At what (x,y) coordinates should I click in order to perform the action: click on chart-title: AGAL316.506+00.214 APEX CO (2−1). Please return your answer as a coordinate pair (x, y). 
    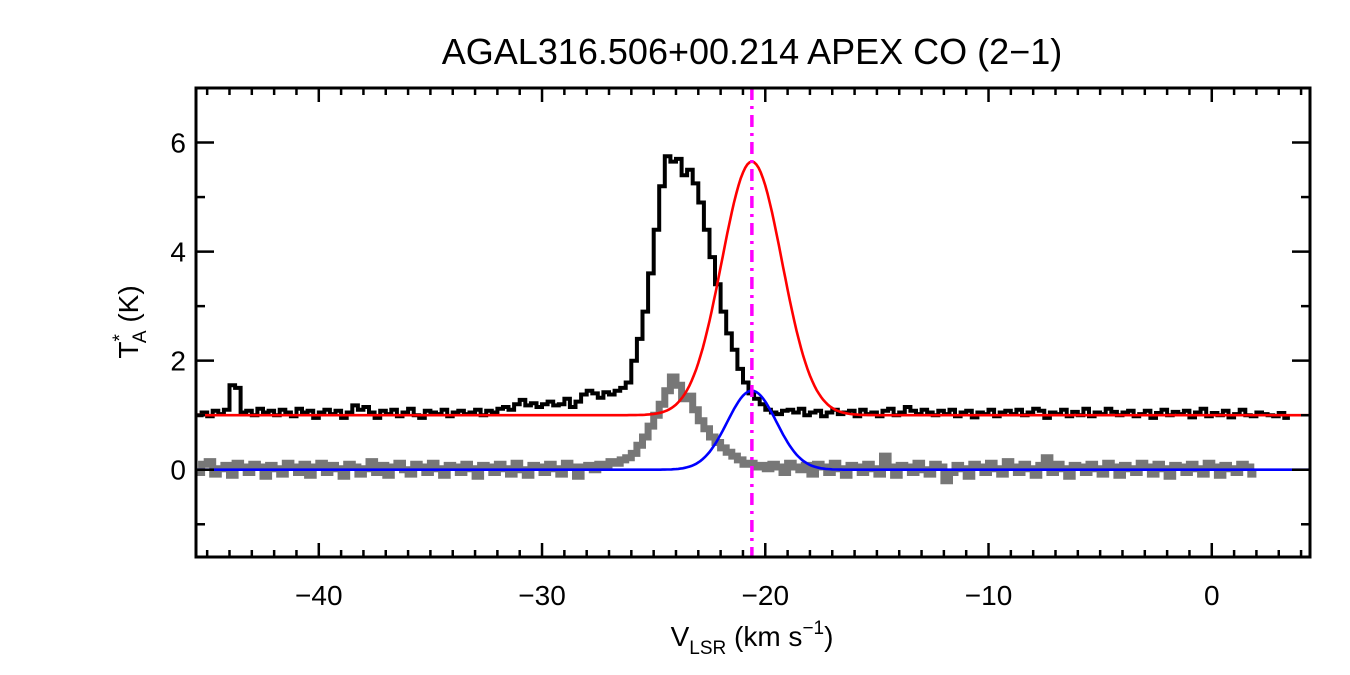
    Looking at the image, I should click on (752, 51).